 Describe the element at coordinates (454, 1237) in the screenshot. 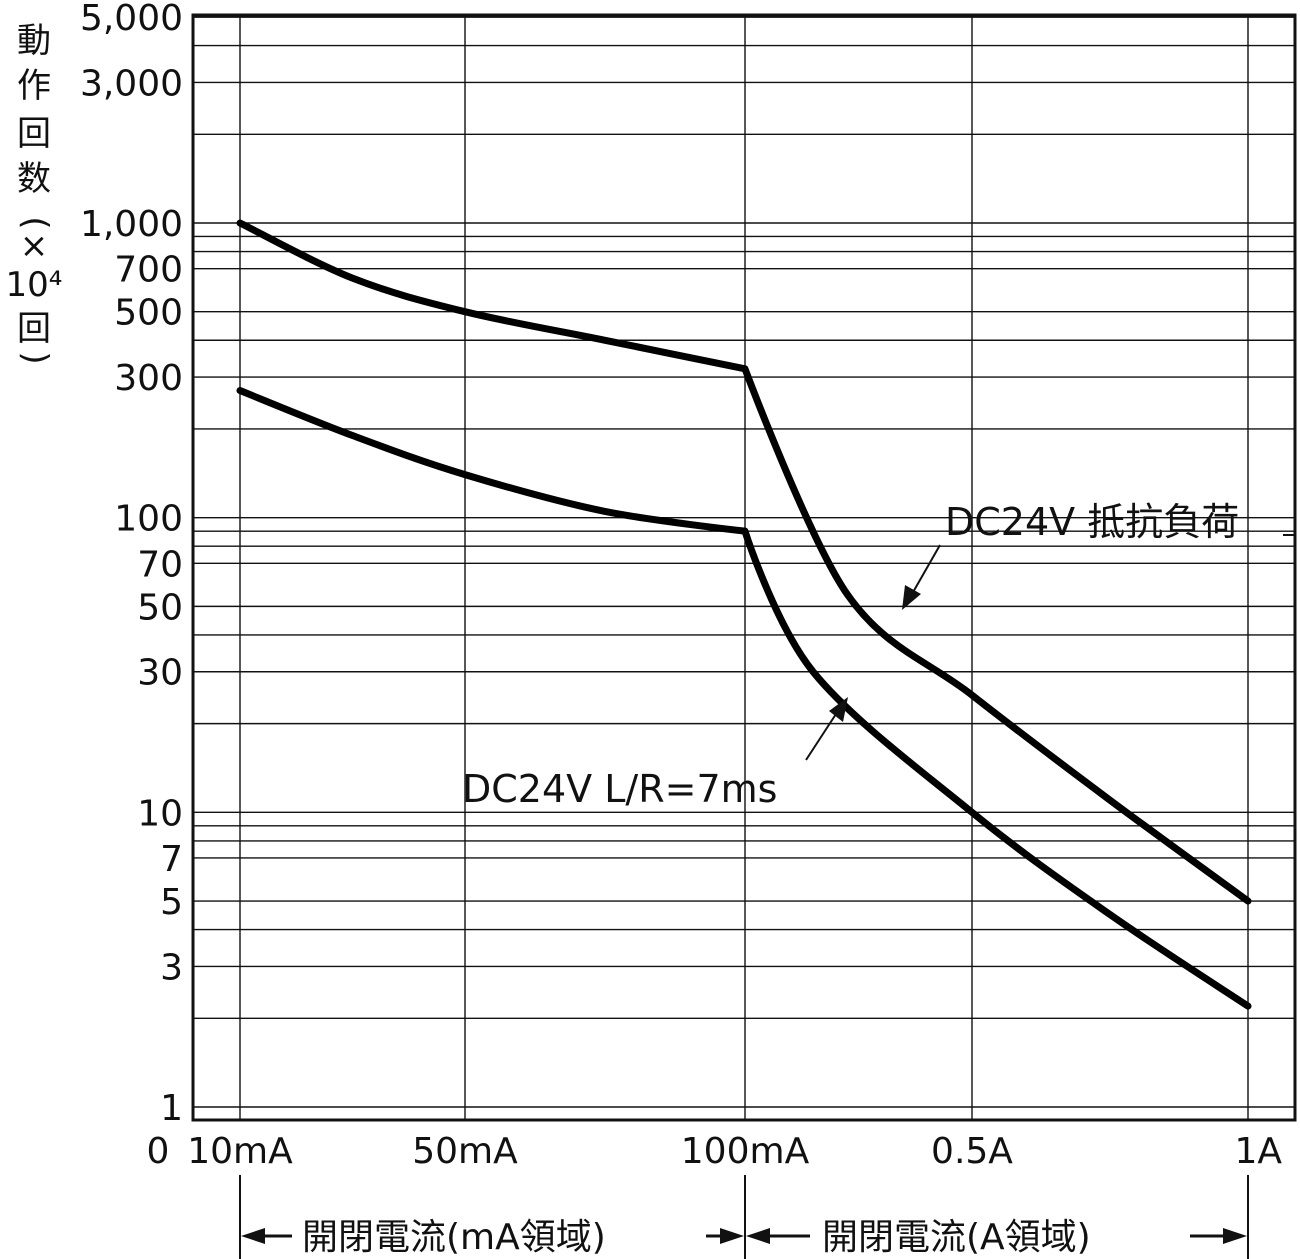

I see `range-label-ma: 開閉電流(mA領域)` at that location.